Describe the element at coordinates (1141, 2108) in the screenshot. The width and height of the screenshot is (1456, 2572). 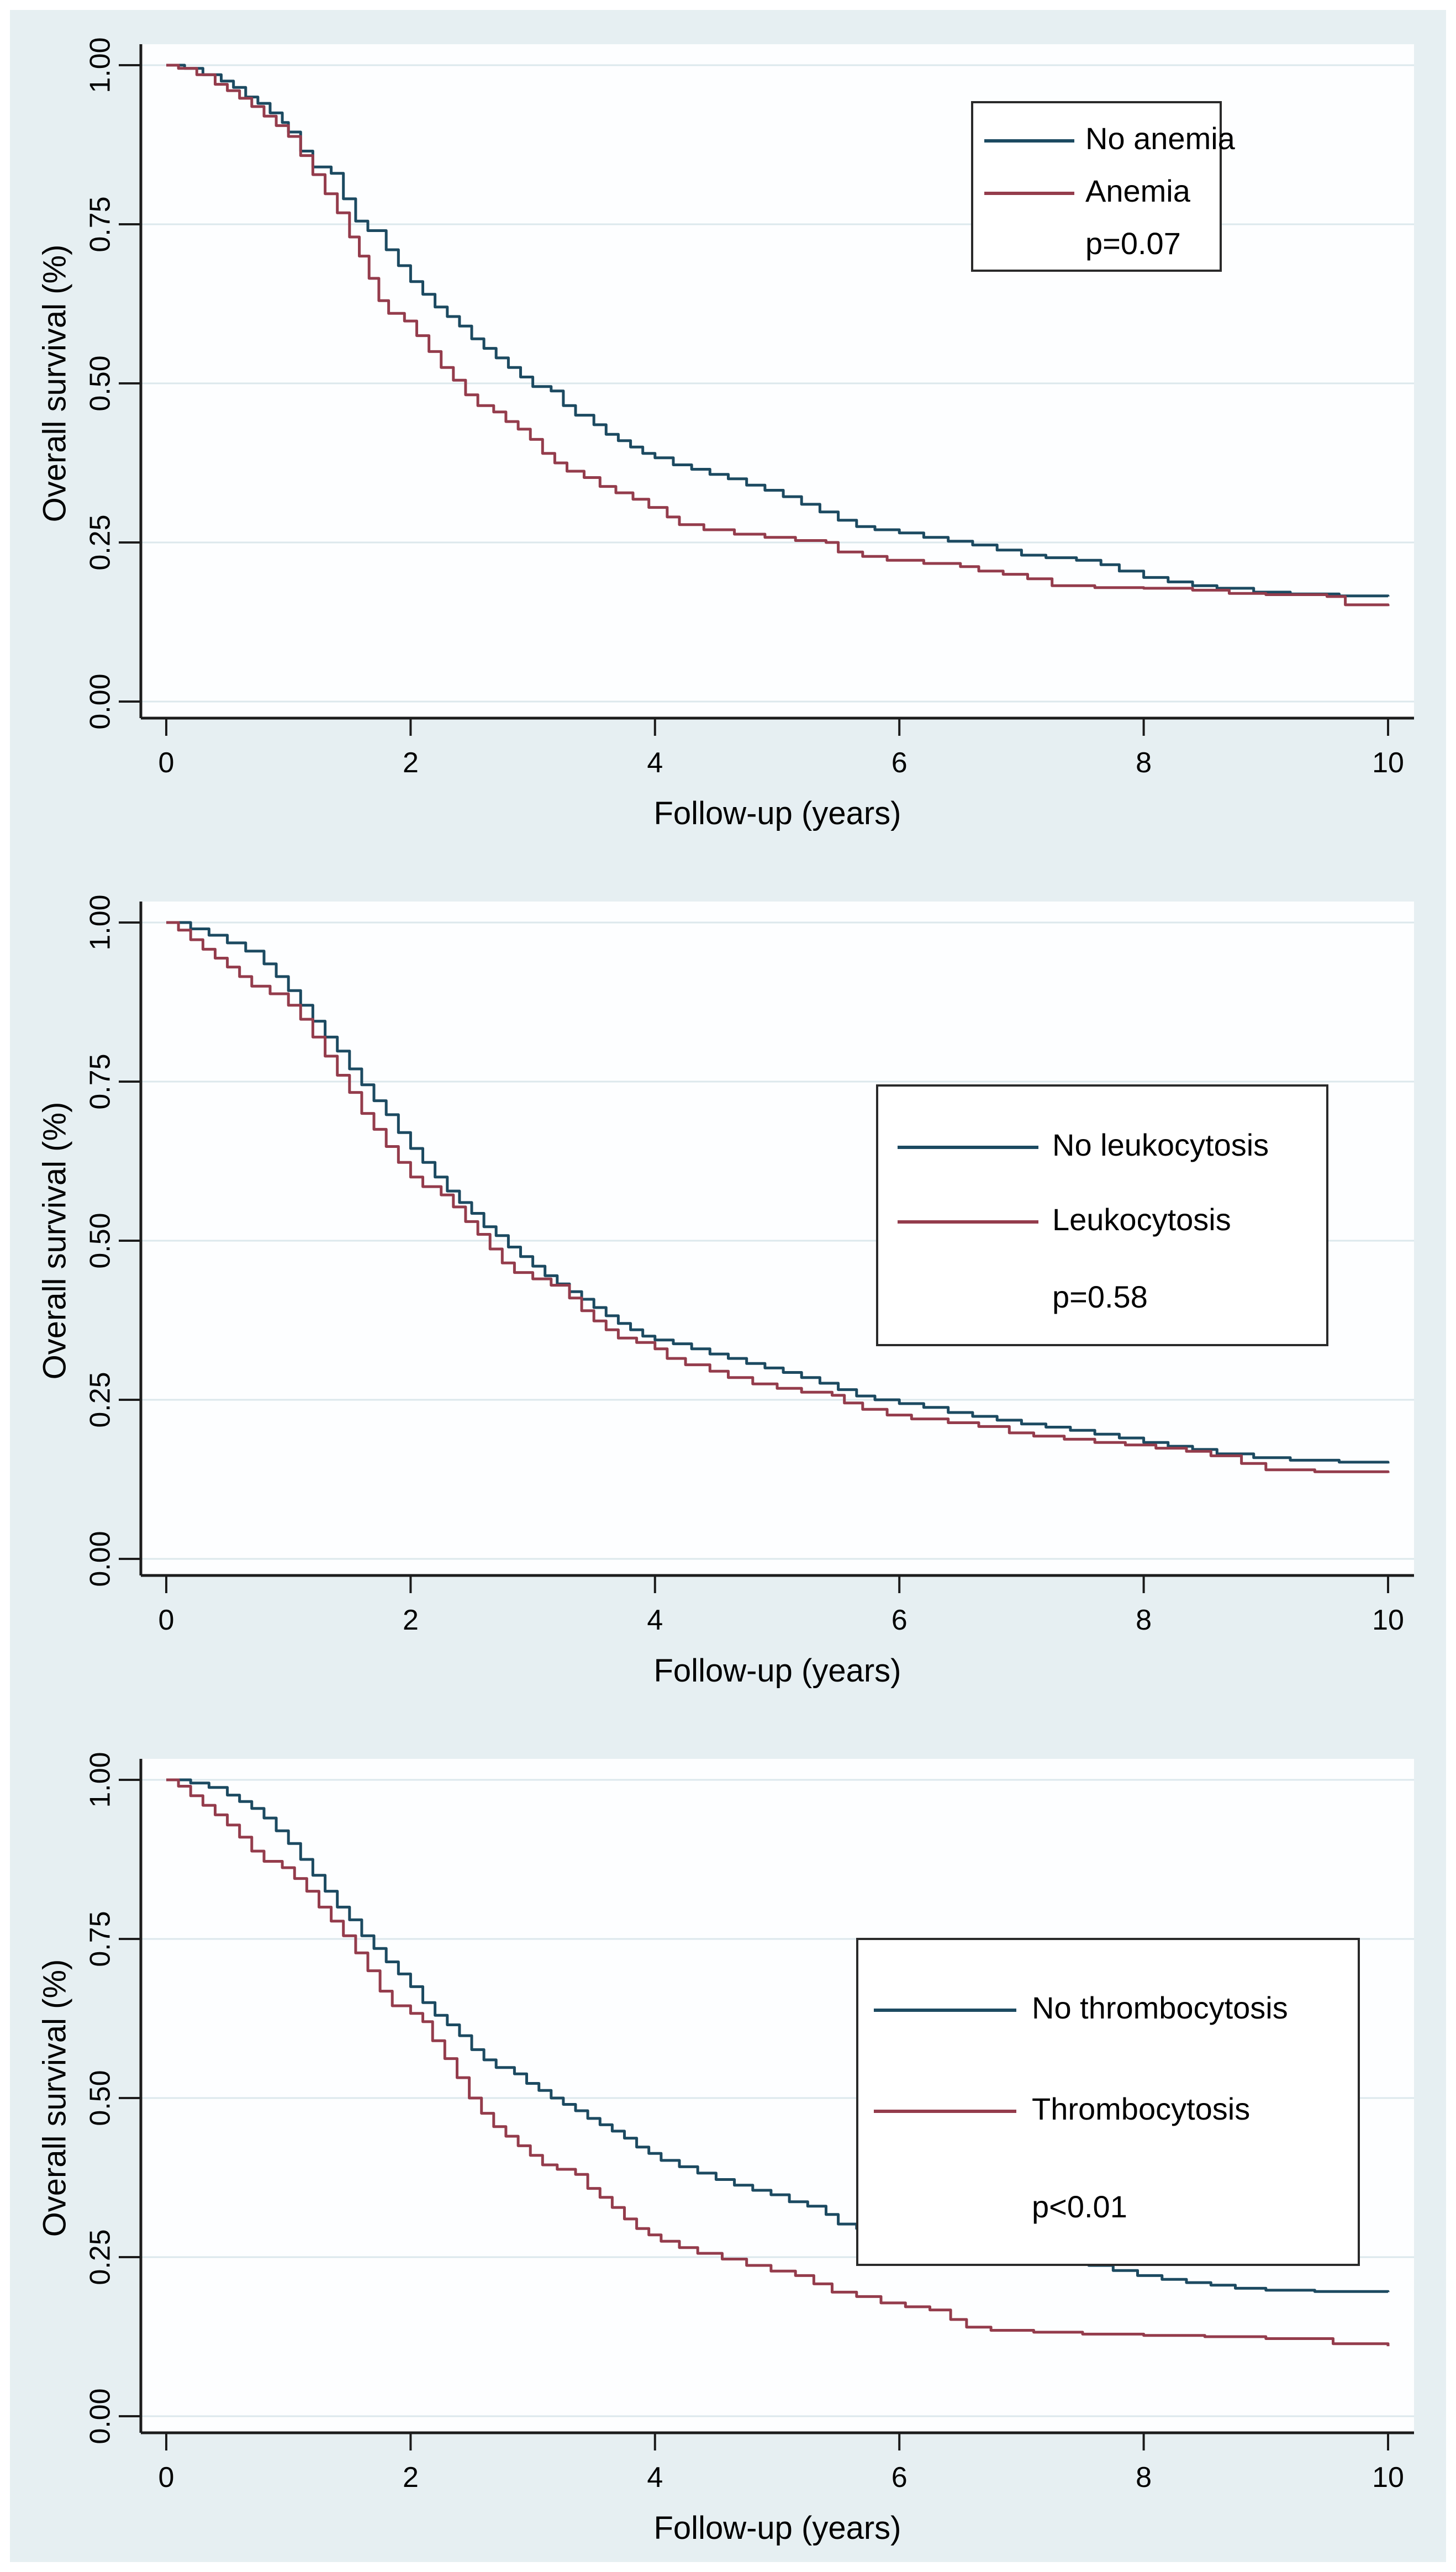
I see `legend-label-thrombocytosis: Thrombocytosis` at that location.